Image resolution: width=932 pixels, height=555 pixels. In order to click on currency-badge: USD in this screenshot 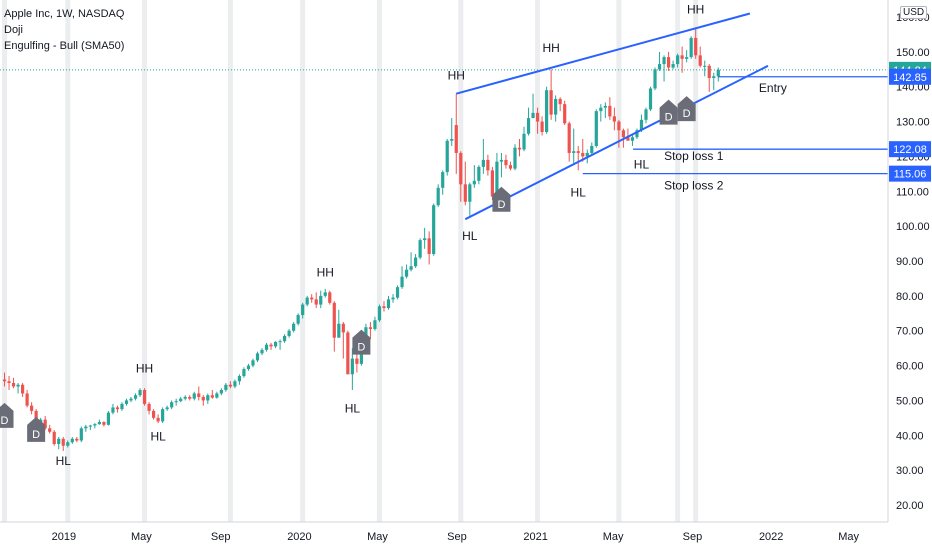, I will do `click(914, 12)`.